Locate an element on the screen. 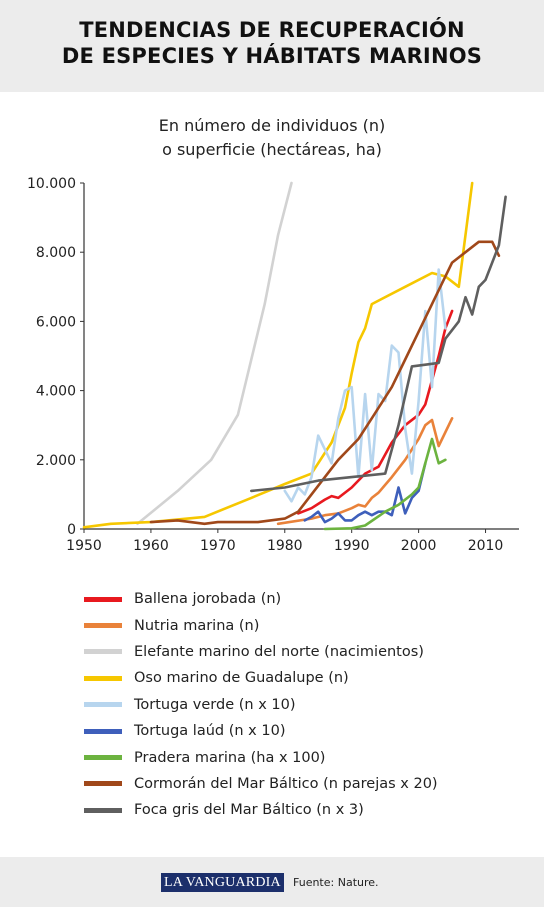 The image size is (544, 907). legend-item: Foca gris del Mar Báltico (n x 3) is located at coordinates (299, 810).